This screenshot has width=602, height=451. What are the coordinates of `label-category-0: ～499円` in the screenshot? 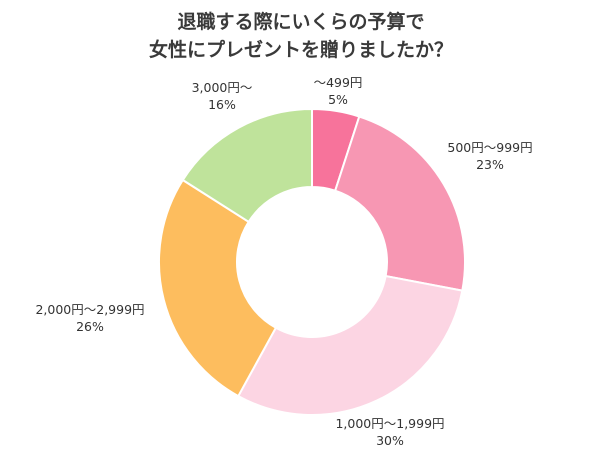 It's located at (338, 82).